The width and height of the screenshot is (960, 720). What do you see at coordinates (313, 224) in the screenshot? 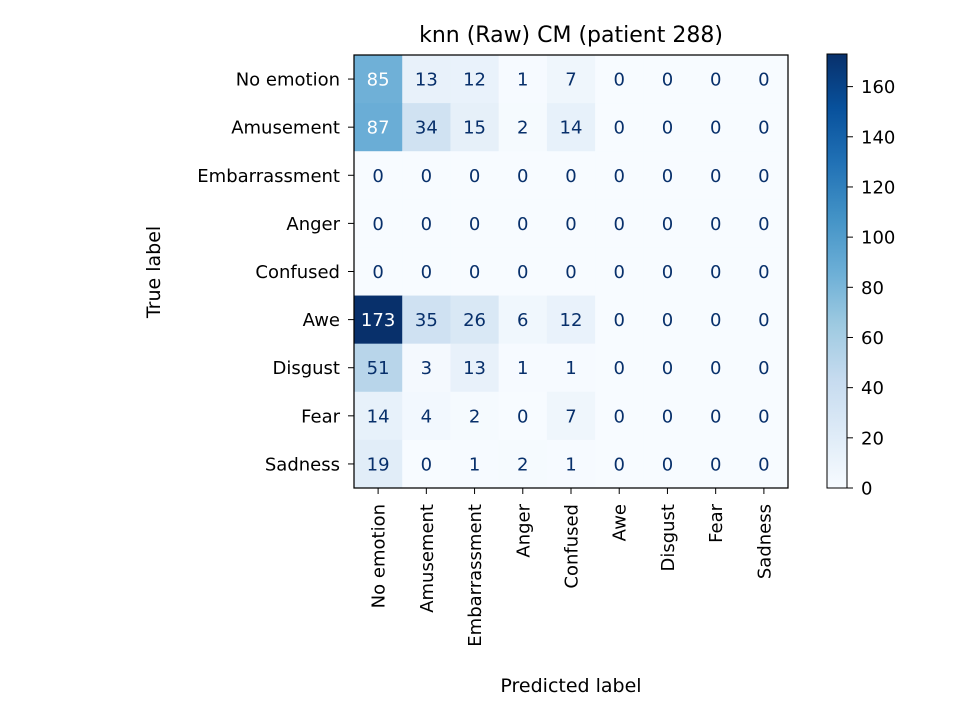
I see `y-tick-label: Anger` at bounding box center [313, 224].